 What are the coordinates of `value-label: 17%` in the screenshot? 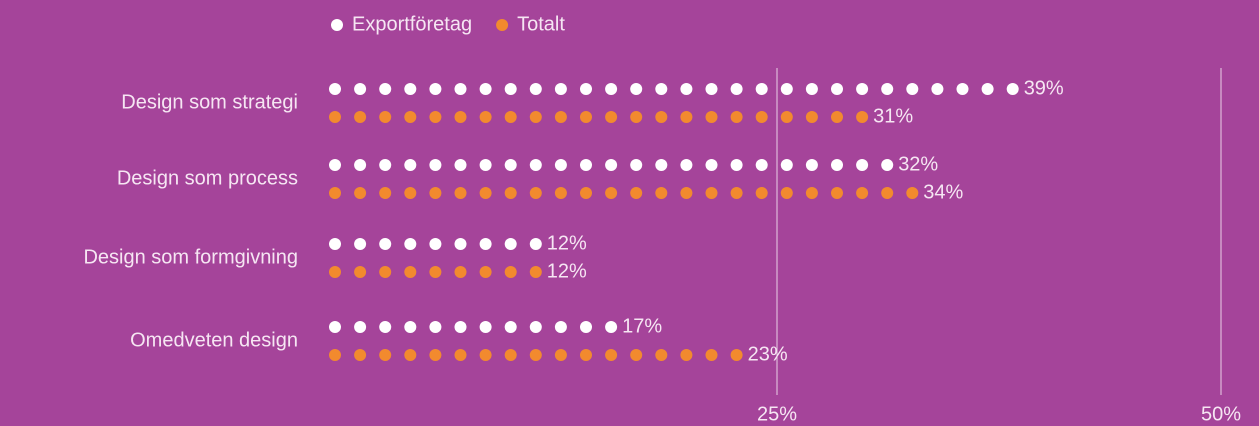 It's located at (642, 326).